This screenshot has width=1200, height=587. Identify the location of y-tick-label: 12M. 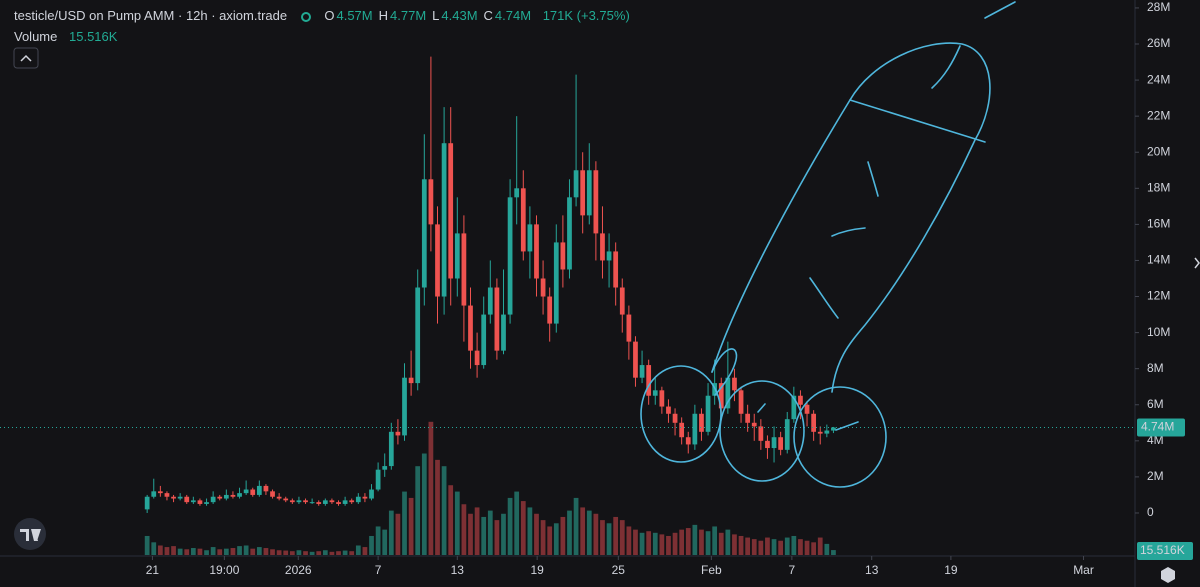
(1158, 296).